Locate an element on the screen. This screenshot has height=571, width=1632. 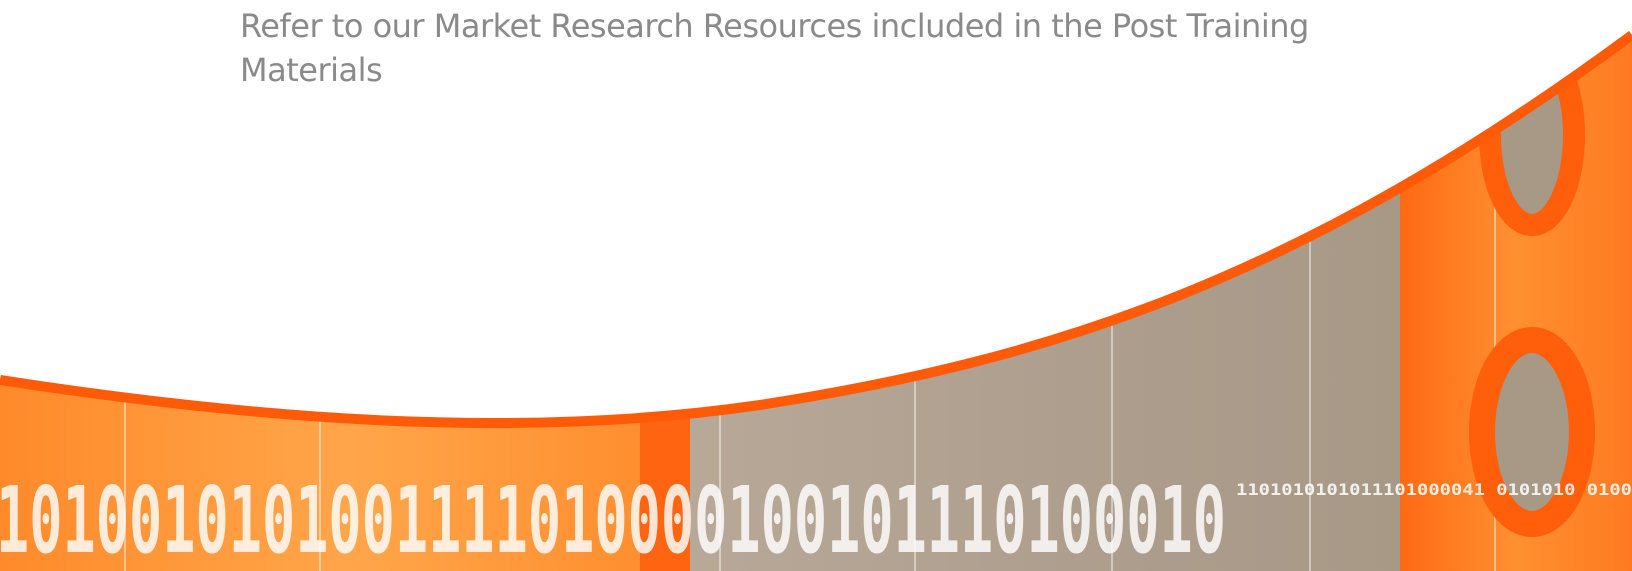
binary-text-large: 1010010101001111010000100101110100010 is located at coordinates (613, 519).